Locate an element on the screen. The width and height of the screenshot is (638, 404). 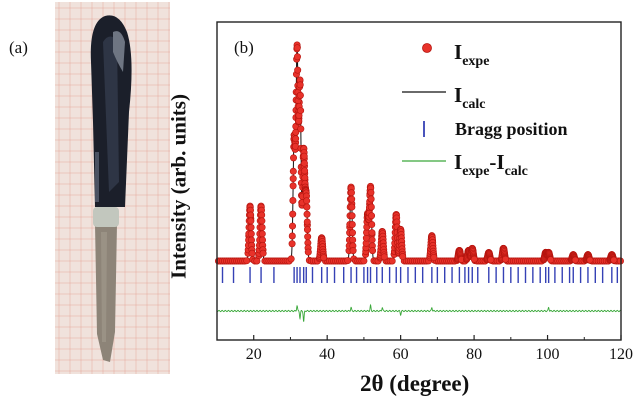
x-axis: 20 40 60 80 100 120 is located at coordinates (424, 349).